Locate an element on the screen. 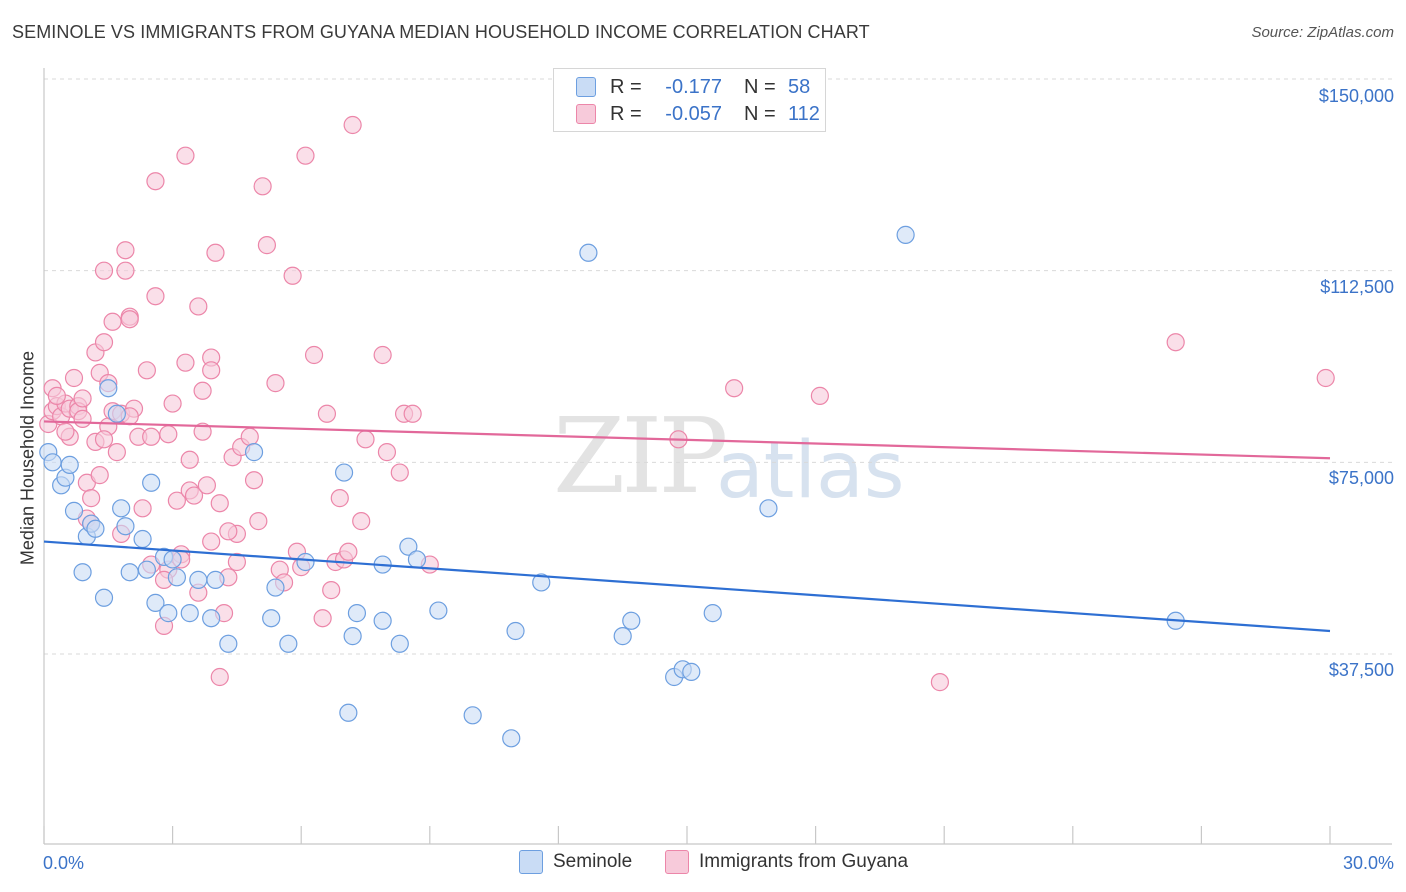 This screenshot has width=1406, height=892. n-value: 58 is located at coordinates (799, 86).